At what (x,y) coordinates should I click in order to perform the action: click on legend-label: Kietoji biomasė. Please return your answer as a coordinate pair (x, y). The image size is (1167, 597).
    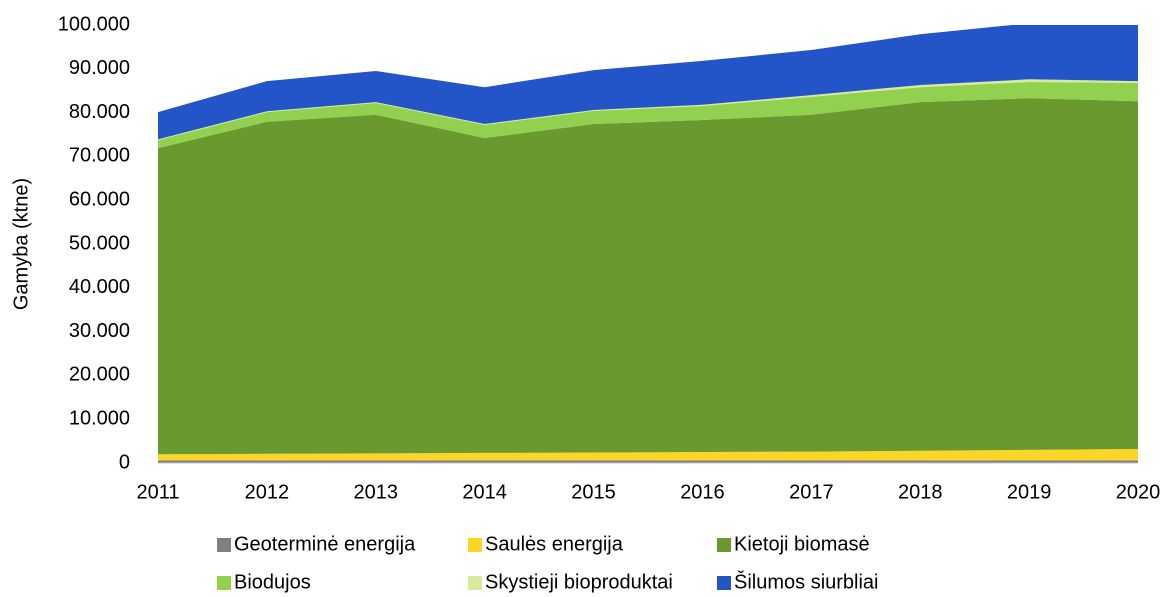
    Looking at the image, I should click on (802, 544).